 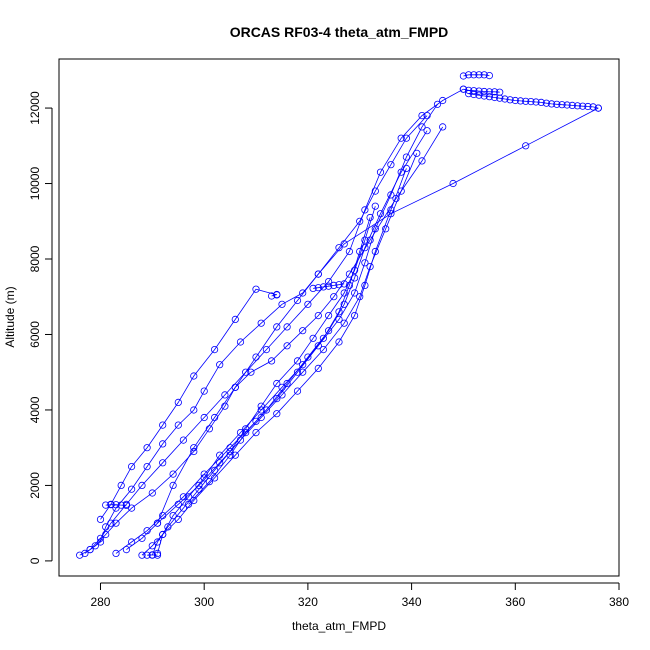 I want to click on chart-title: ORCAS RF03-4 theta_atm_FMPD, so click(x=339, y=32).